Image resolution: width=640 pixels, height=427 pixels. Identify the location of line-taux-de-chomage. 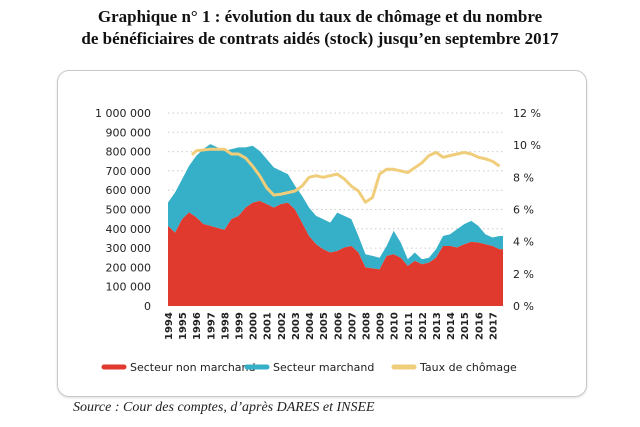
(345, 175).